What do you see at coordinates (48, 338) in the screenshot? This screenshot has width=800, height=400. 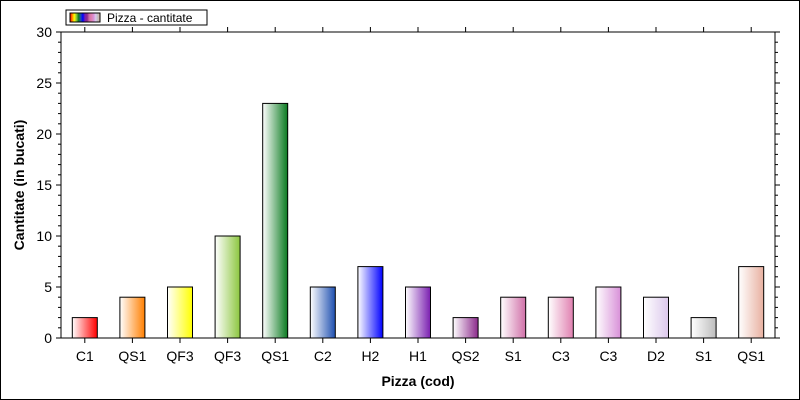 I see `y-tick-label: 0` at bounding box center [48, 338].